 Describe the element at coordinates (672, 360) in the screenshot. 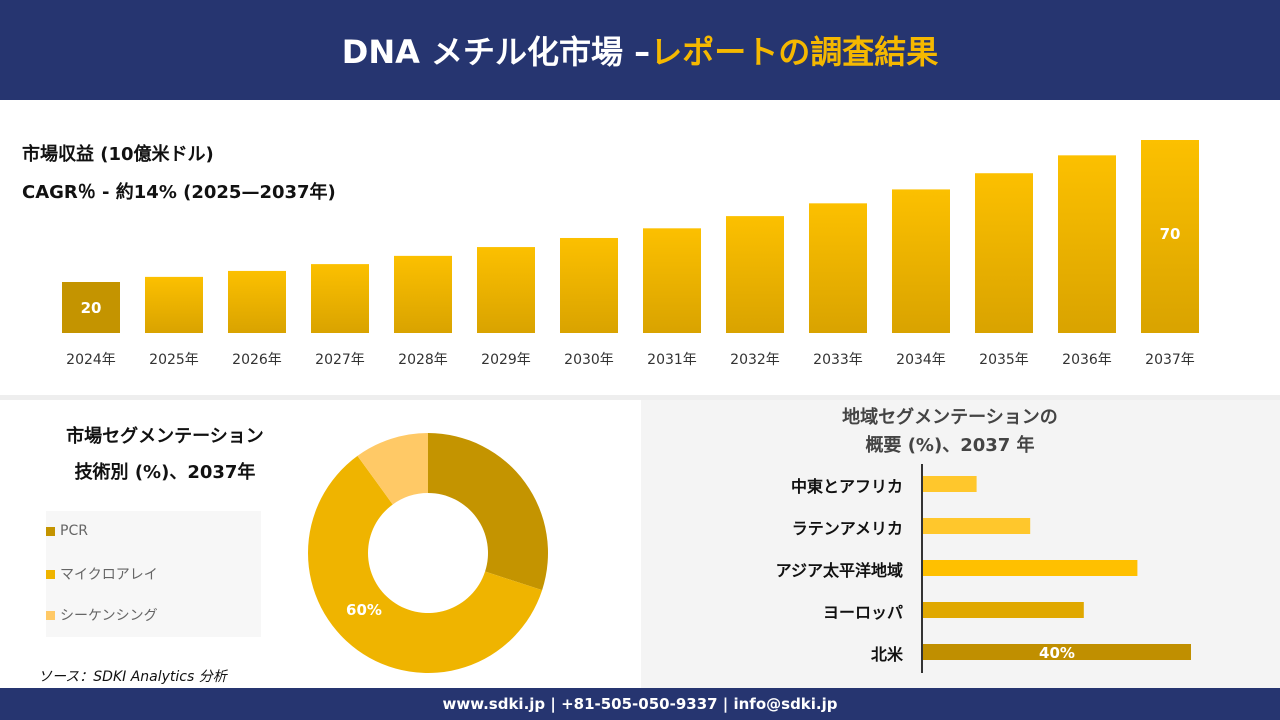

I see `year-tick-label: 2031年` at that location.